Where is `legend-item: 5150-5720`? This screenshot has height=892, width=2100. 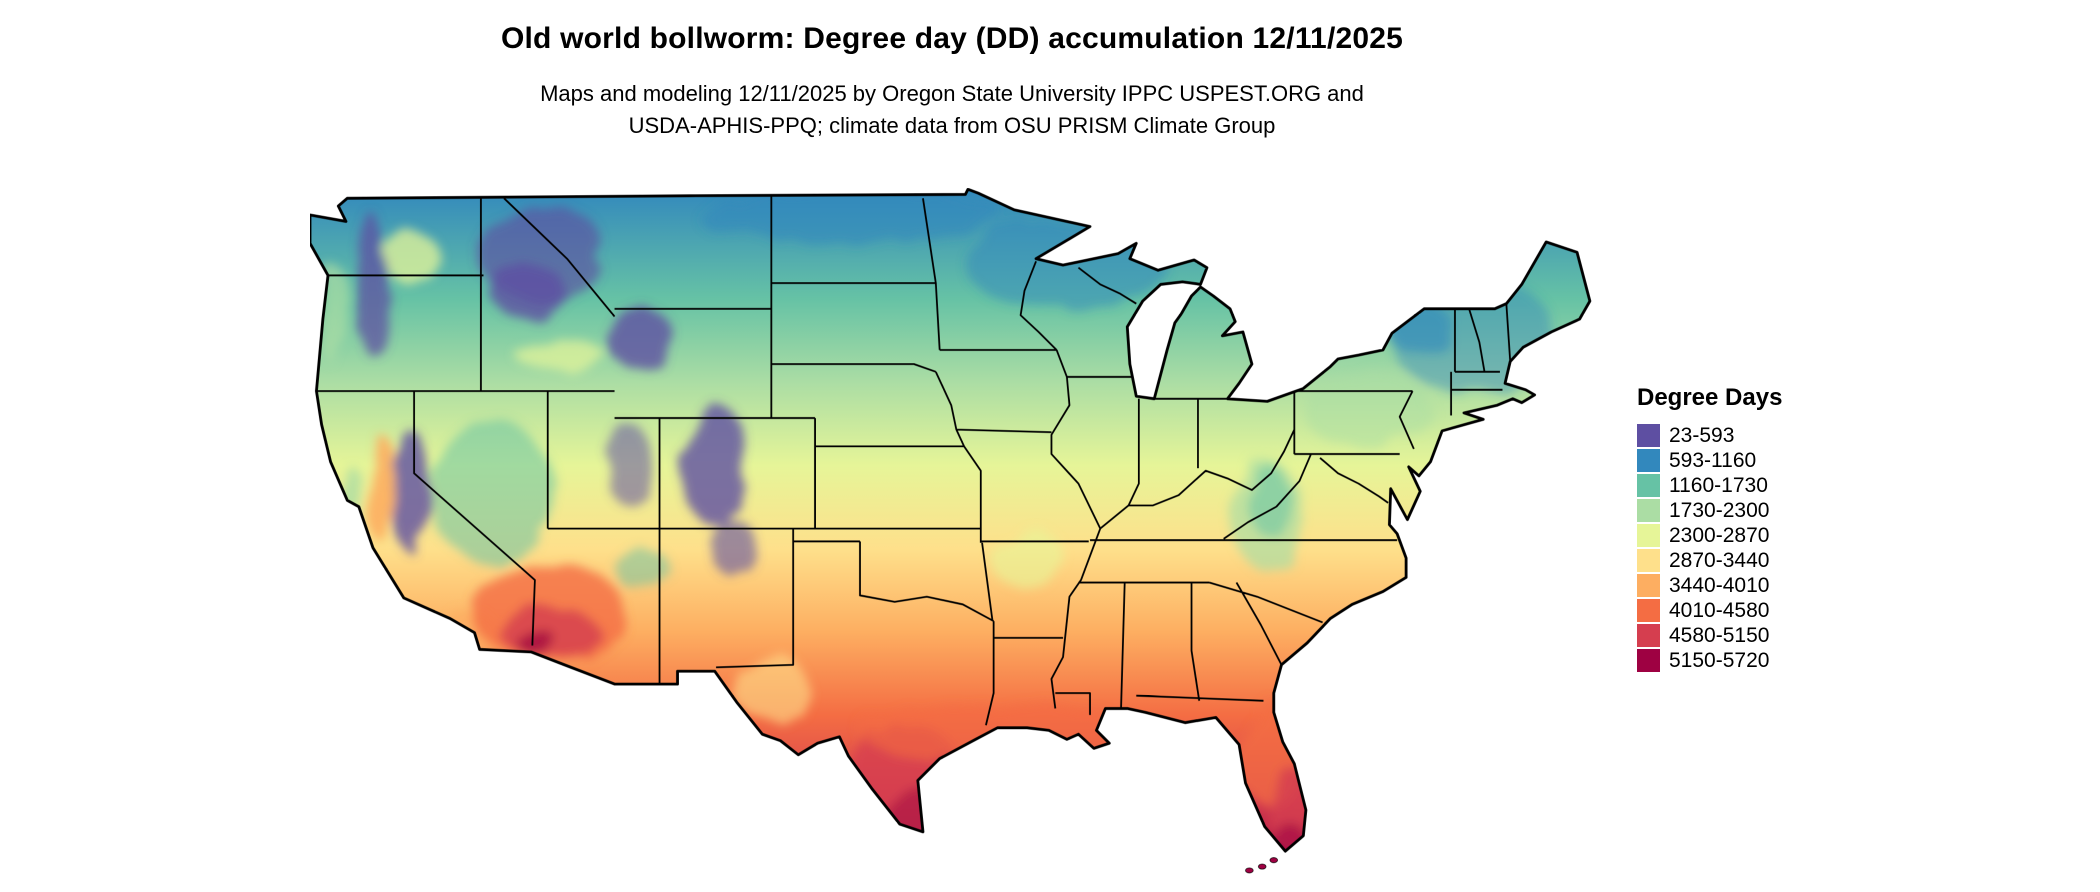
legend-item: 5150-5720 is located at coordinates (1752, 660).